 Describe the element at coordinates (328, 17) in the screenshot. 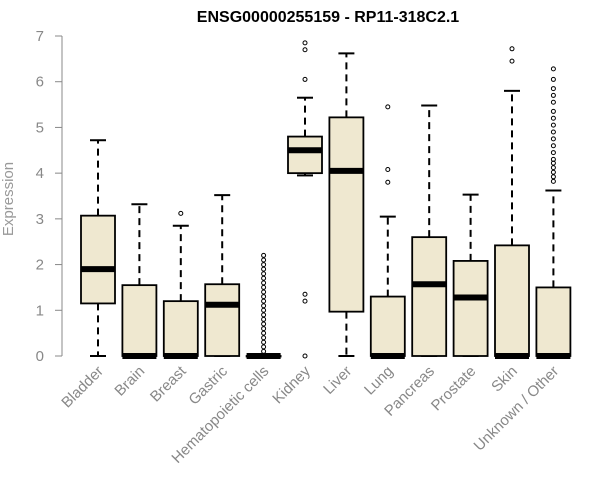

I see `chart-title: ENSG00000255159 - RP11-318C2.1` at that location.